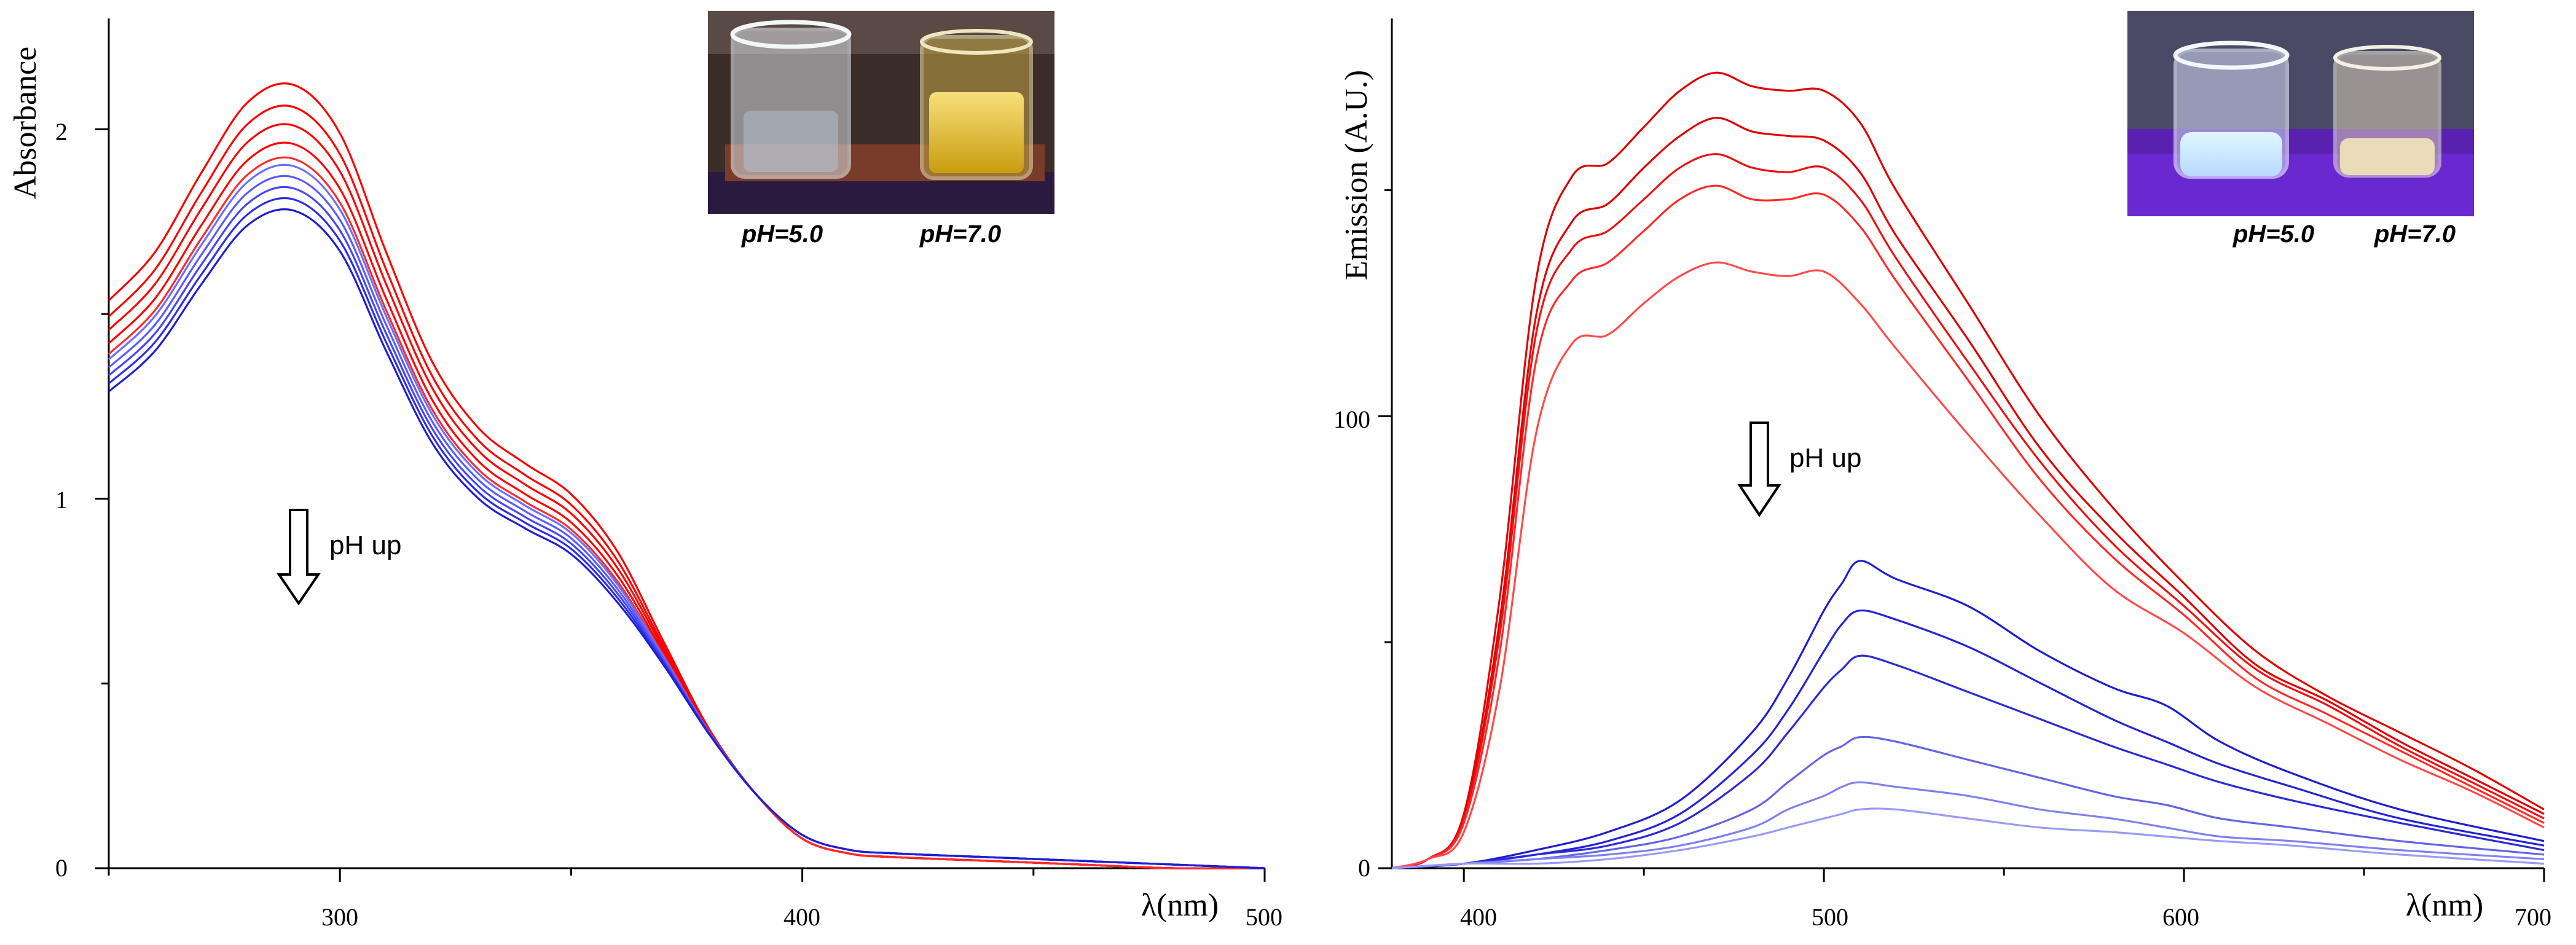  I want to click on em-inset-photo, so click(2300, 114).